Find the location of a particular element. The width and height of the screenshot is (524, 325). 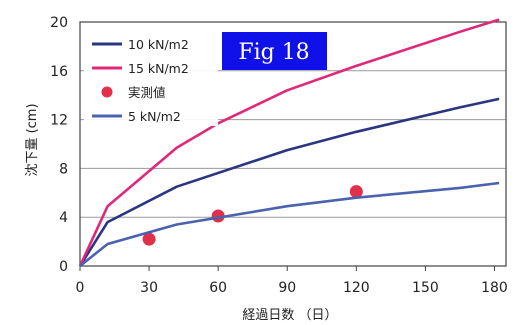

y-tick-label: 8 is located at coordinates (63, 169).